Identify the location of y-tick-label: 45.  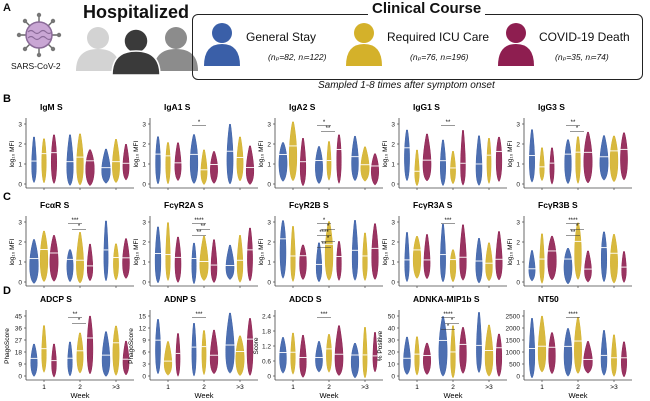
(19, 317).